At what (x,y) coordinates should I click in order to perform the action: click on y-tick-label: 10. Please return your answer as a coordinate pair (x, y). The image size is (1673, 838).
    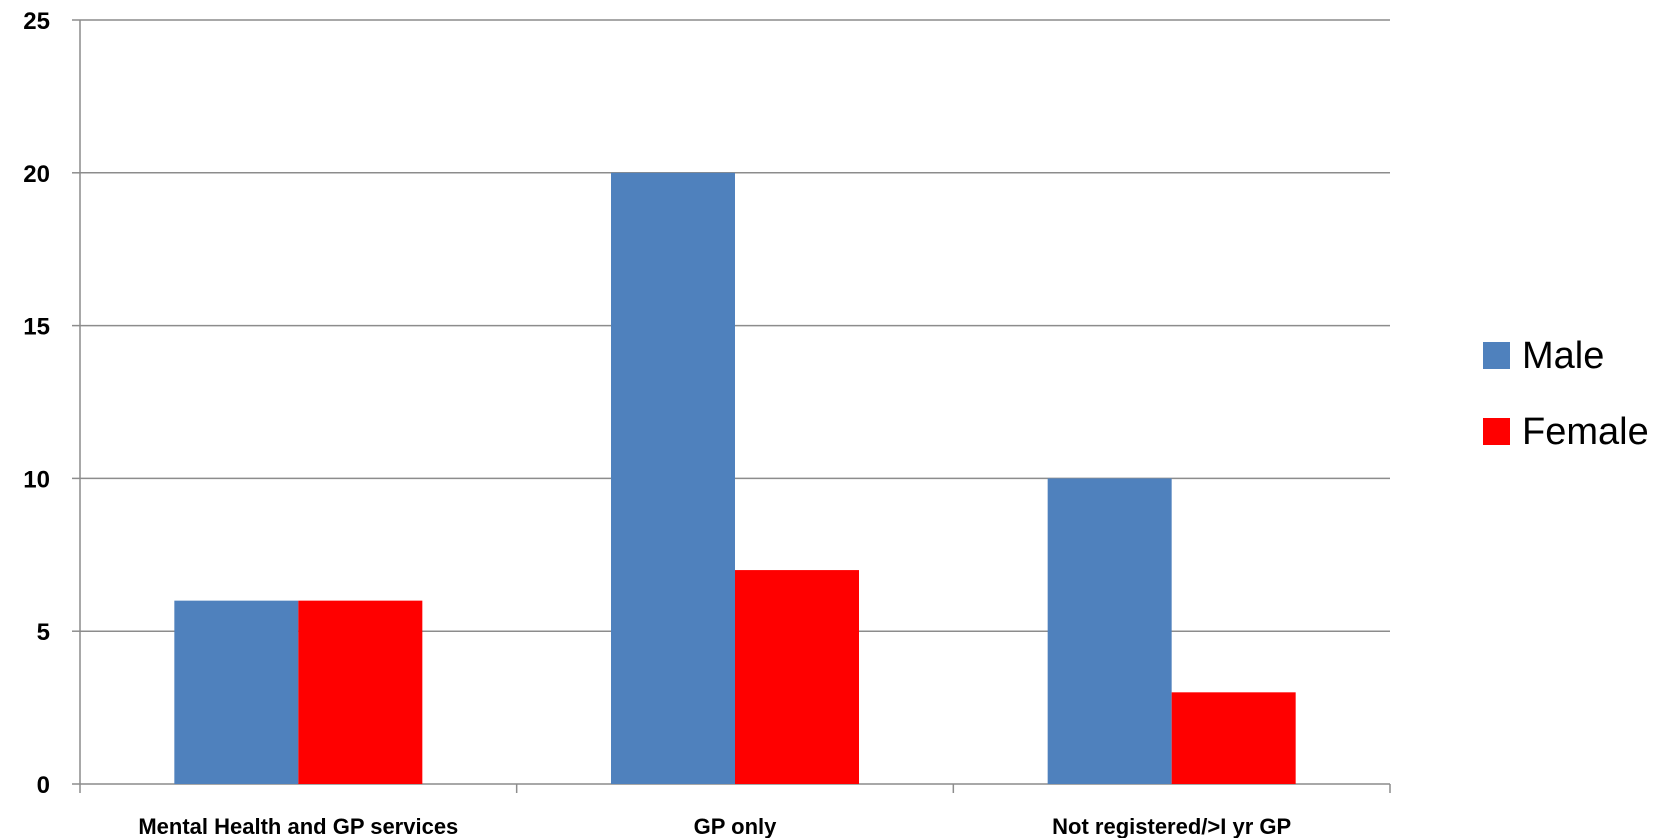
    Looking at the image, I should click on (36, 479).